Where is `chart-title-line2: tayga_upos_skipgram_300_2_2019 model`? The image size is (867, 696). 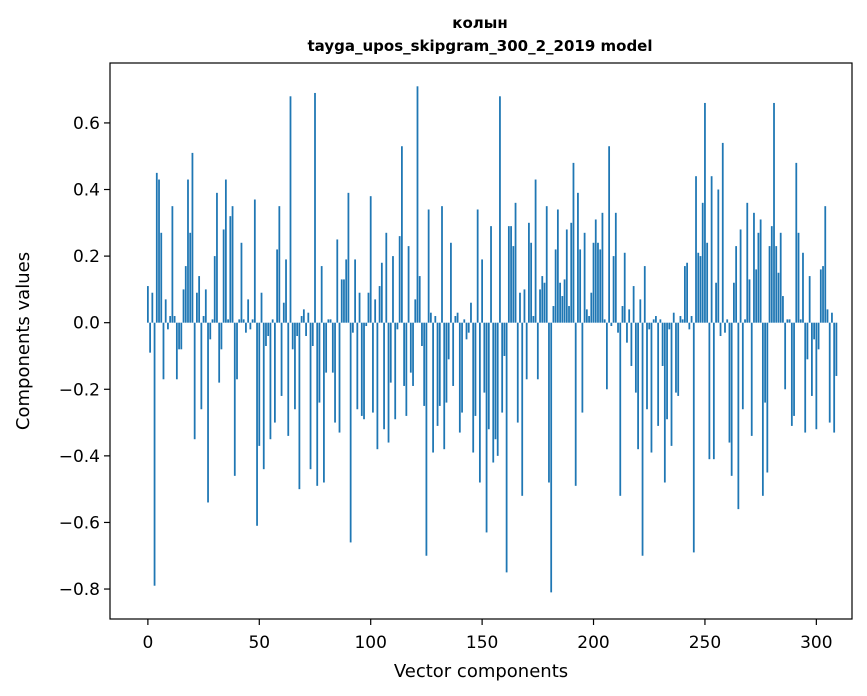 chart-title-line2: tayga_upos_skipgram_300_2_2019 model is located at coordinates (480, 46).